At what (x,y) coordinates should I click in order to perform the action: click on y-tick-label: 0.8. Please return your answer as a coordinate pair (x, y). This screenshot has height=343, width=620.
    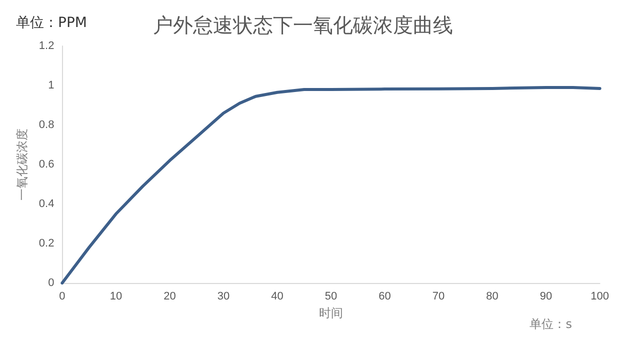
    Looking at the image, I should click on (46, 125).